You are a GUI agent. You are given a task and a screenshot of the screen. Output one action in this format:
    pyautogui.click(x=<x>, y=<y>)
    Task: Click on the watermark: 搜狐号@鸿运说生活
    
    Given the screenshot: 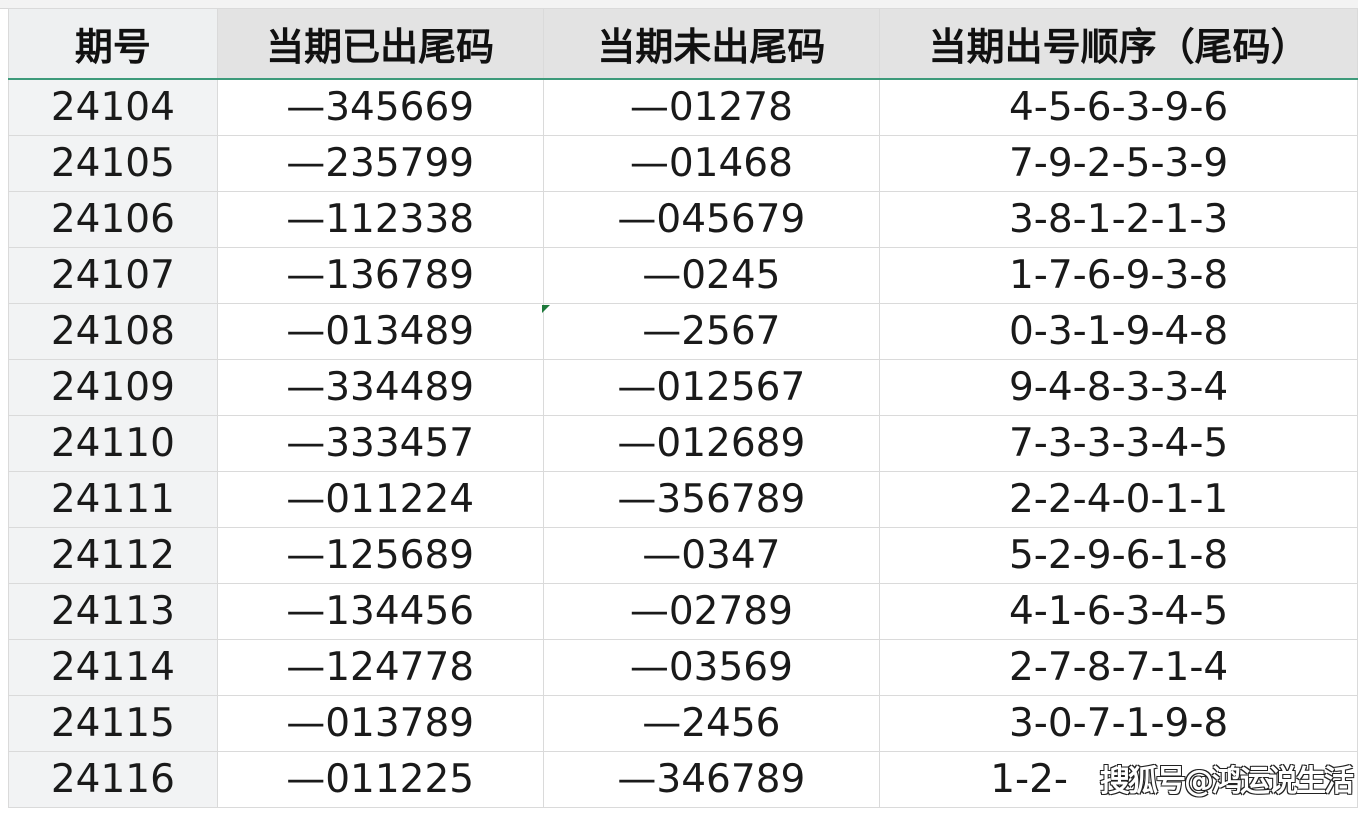 What is the action you would take?
    pyautogui.click(x=1227, y=781)
    